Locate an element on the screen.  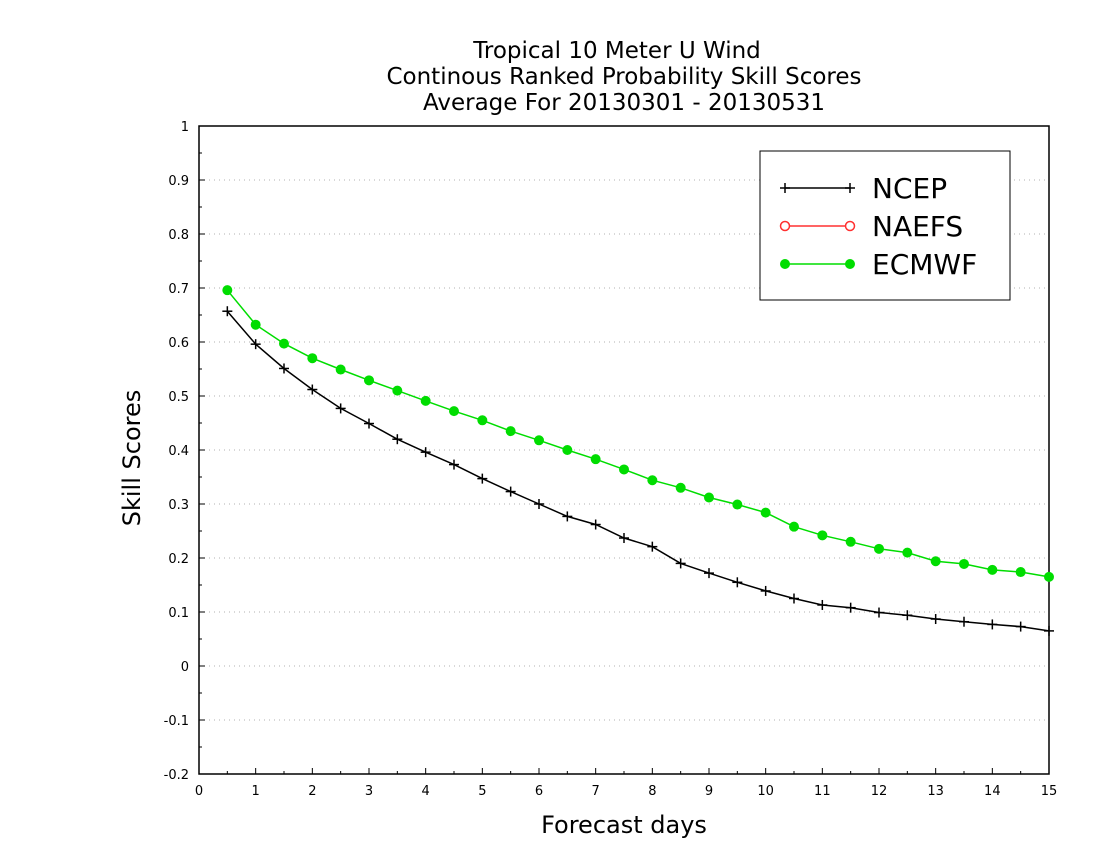
y-tick-label-1: -0.1 is located at coordinates (176, 721).